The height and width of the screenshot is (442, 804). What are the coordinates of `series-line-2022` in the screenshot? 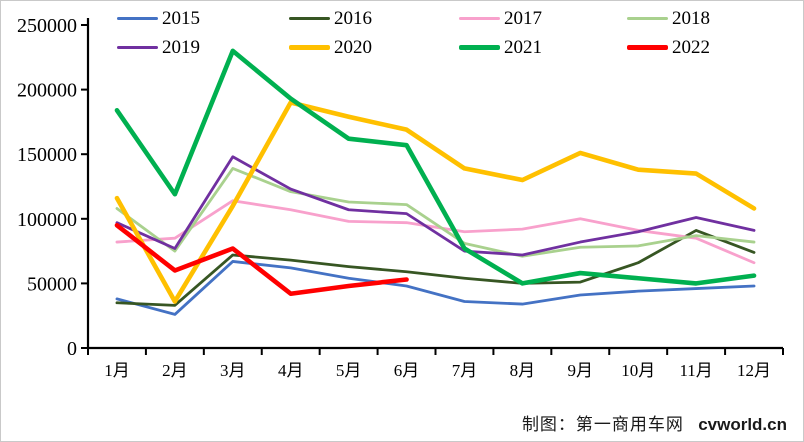 It's located at (261, 259).